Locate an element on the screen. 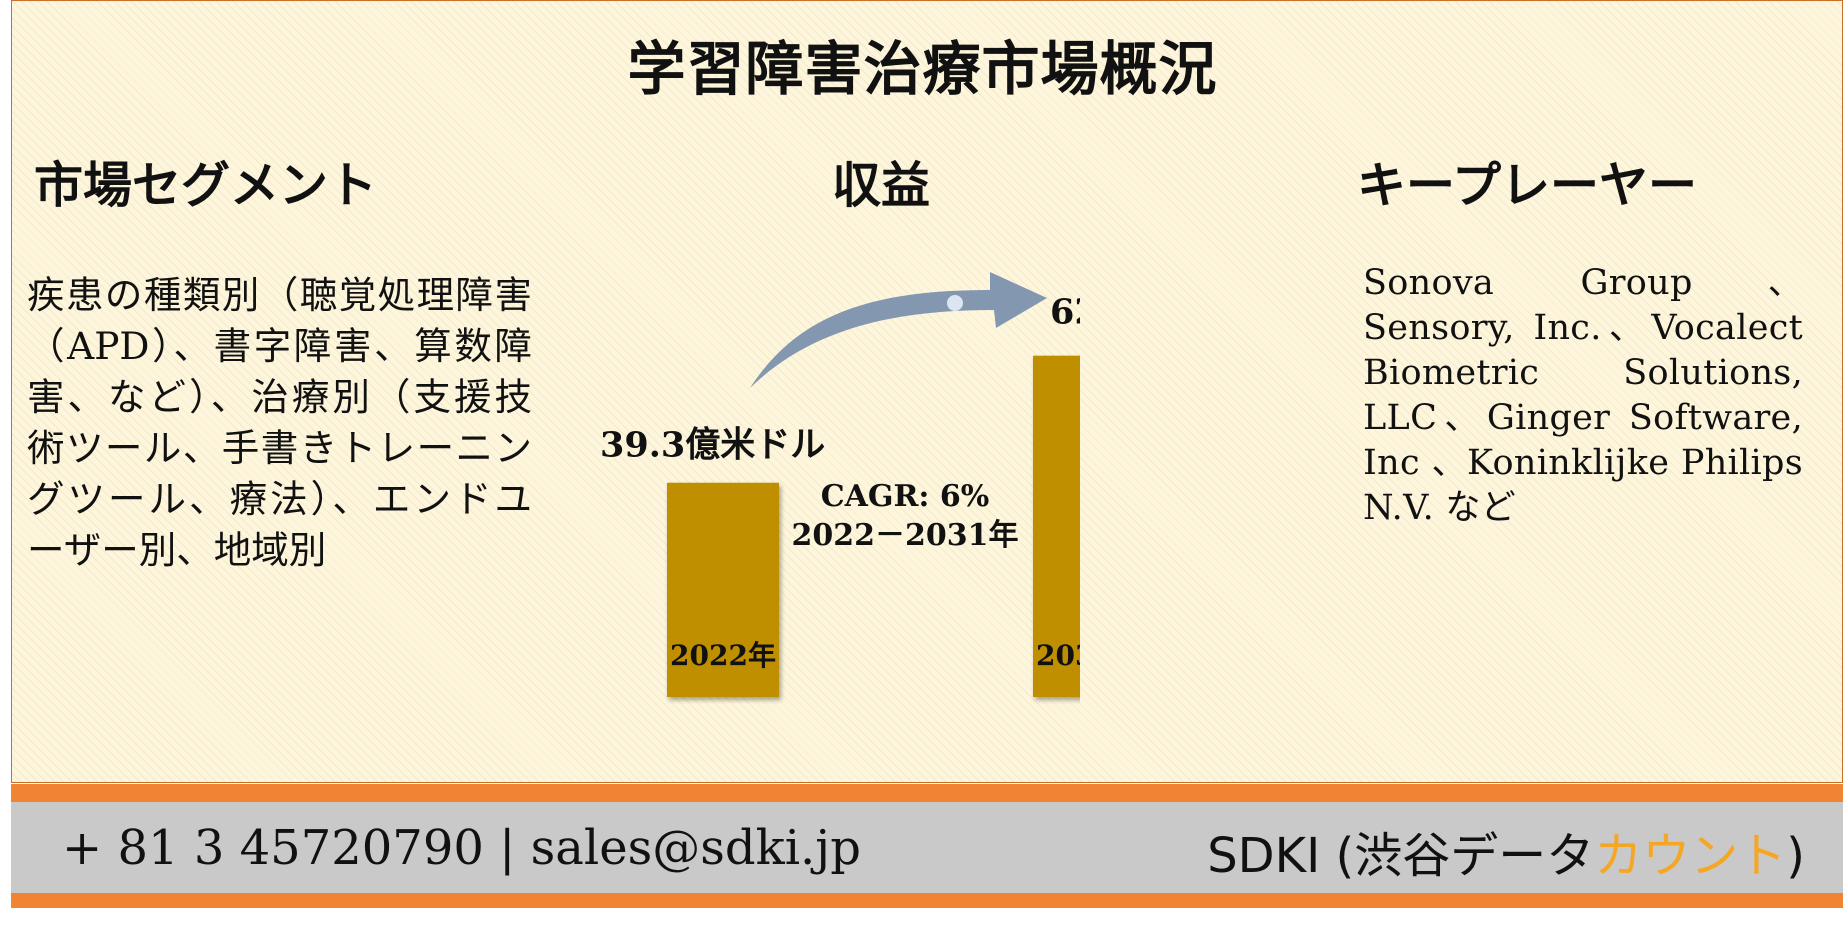 The height and width of the screenshot is (926, 1845). brand-prefix: SDKI (渋谷データ is located at coordinates (1401, 856).